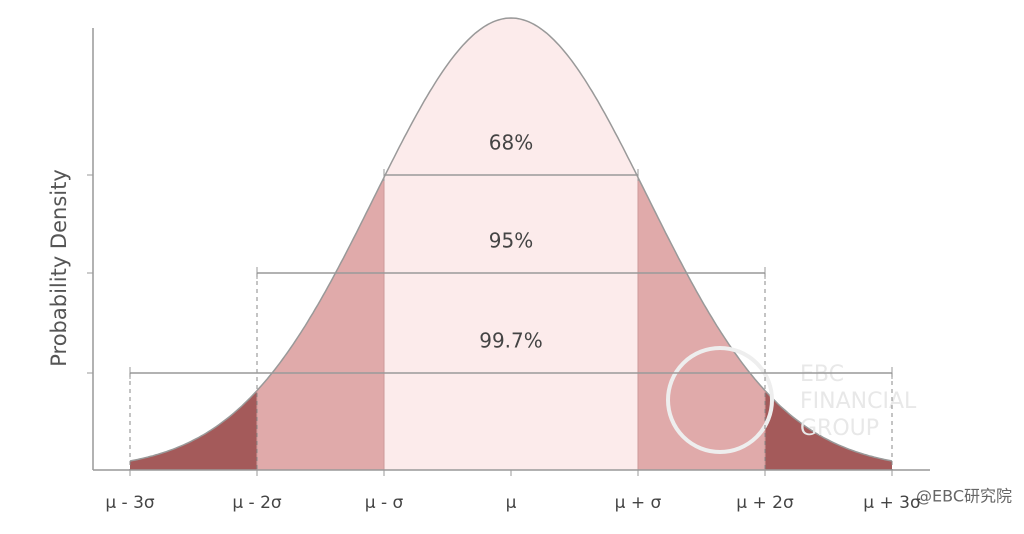  What do you see at coordinates (511, 341) in the screenshot?
I see `interval-label: 99.7%` at bounding box center [511, 341].